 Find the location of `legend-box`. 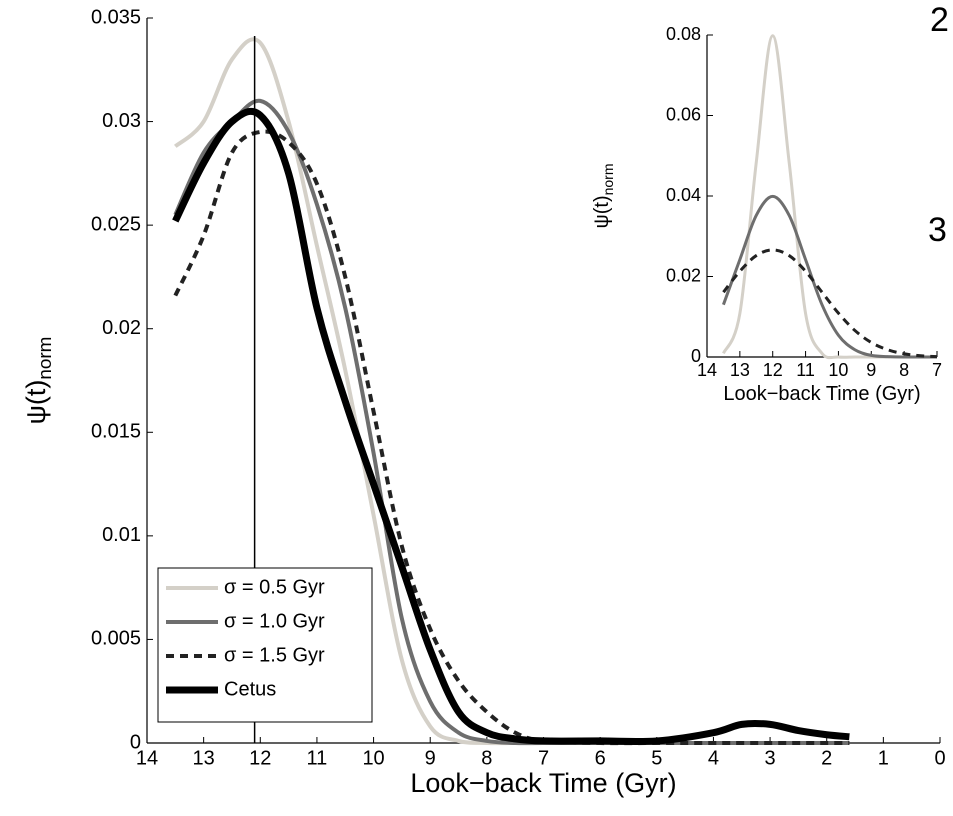

legend-box is located at coordinates (265, 645).